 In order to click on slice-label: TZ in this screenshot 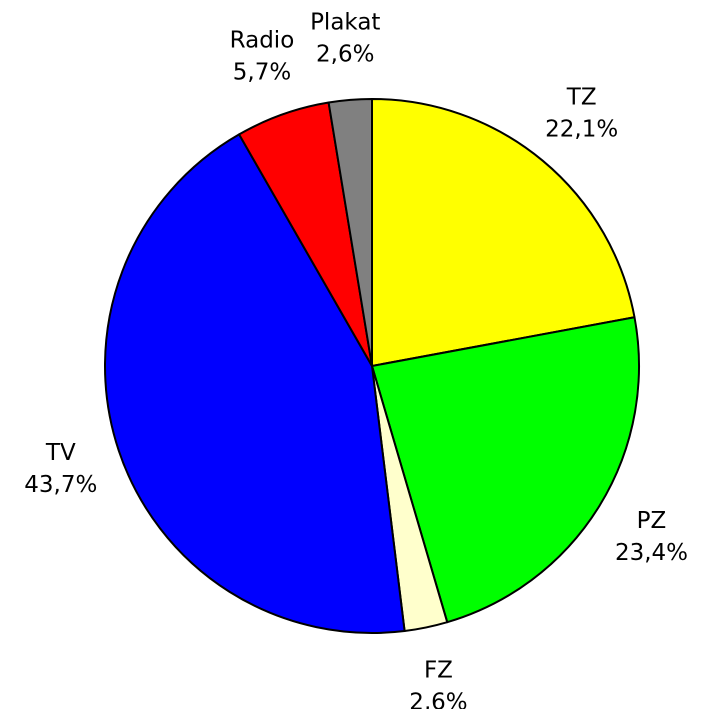, I will do `click(581, 97)`.